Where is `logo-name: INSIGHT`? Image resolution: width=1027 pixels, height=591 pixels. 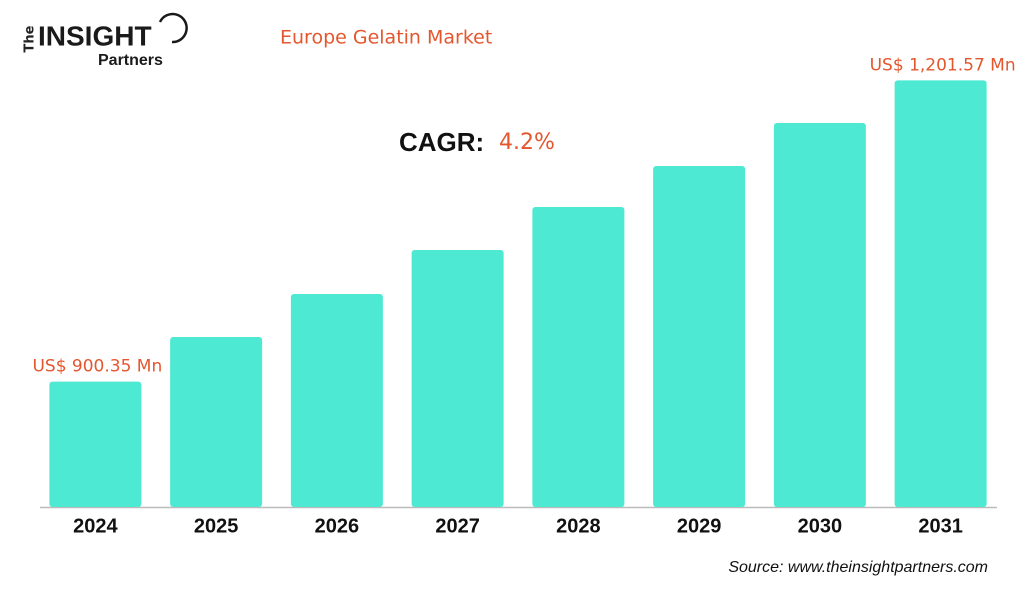 logo-name: INSIGHT is located at coordinates (95, 35).